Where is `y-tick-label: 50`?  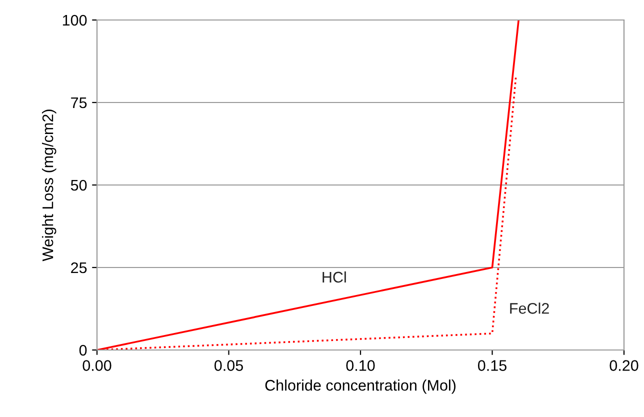 y-tick-label: 50 is located at coordinates (78, 185).